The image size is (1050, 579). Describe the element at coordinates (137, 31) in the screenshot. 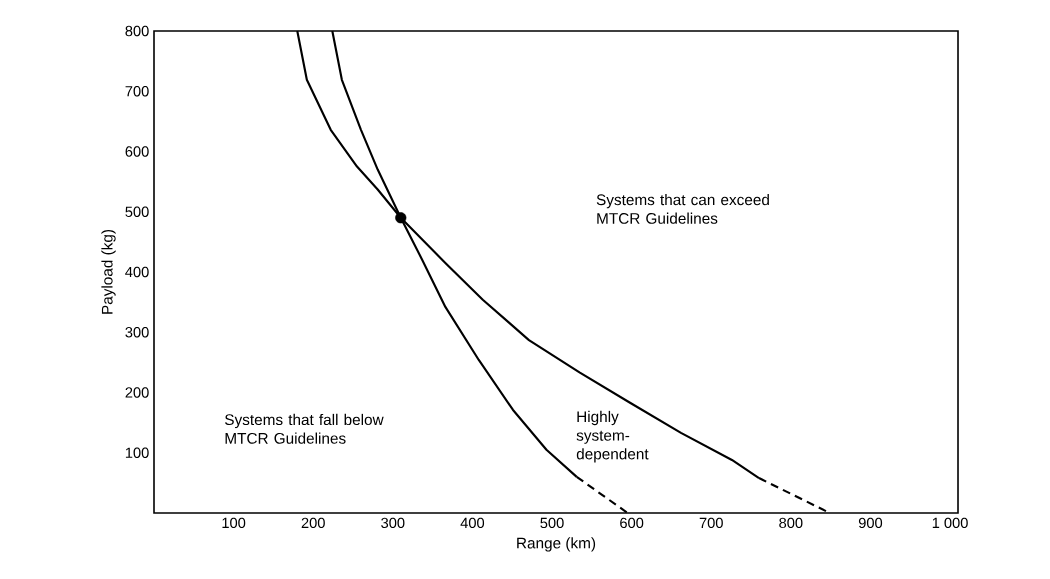

I see `y-tick-label: 800` at that location.